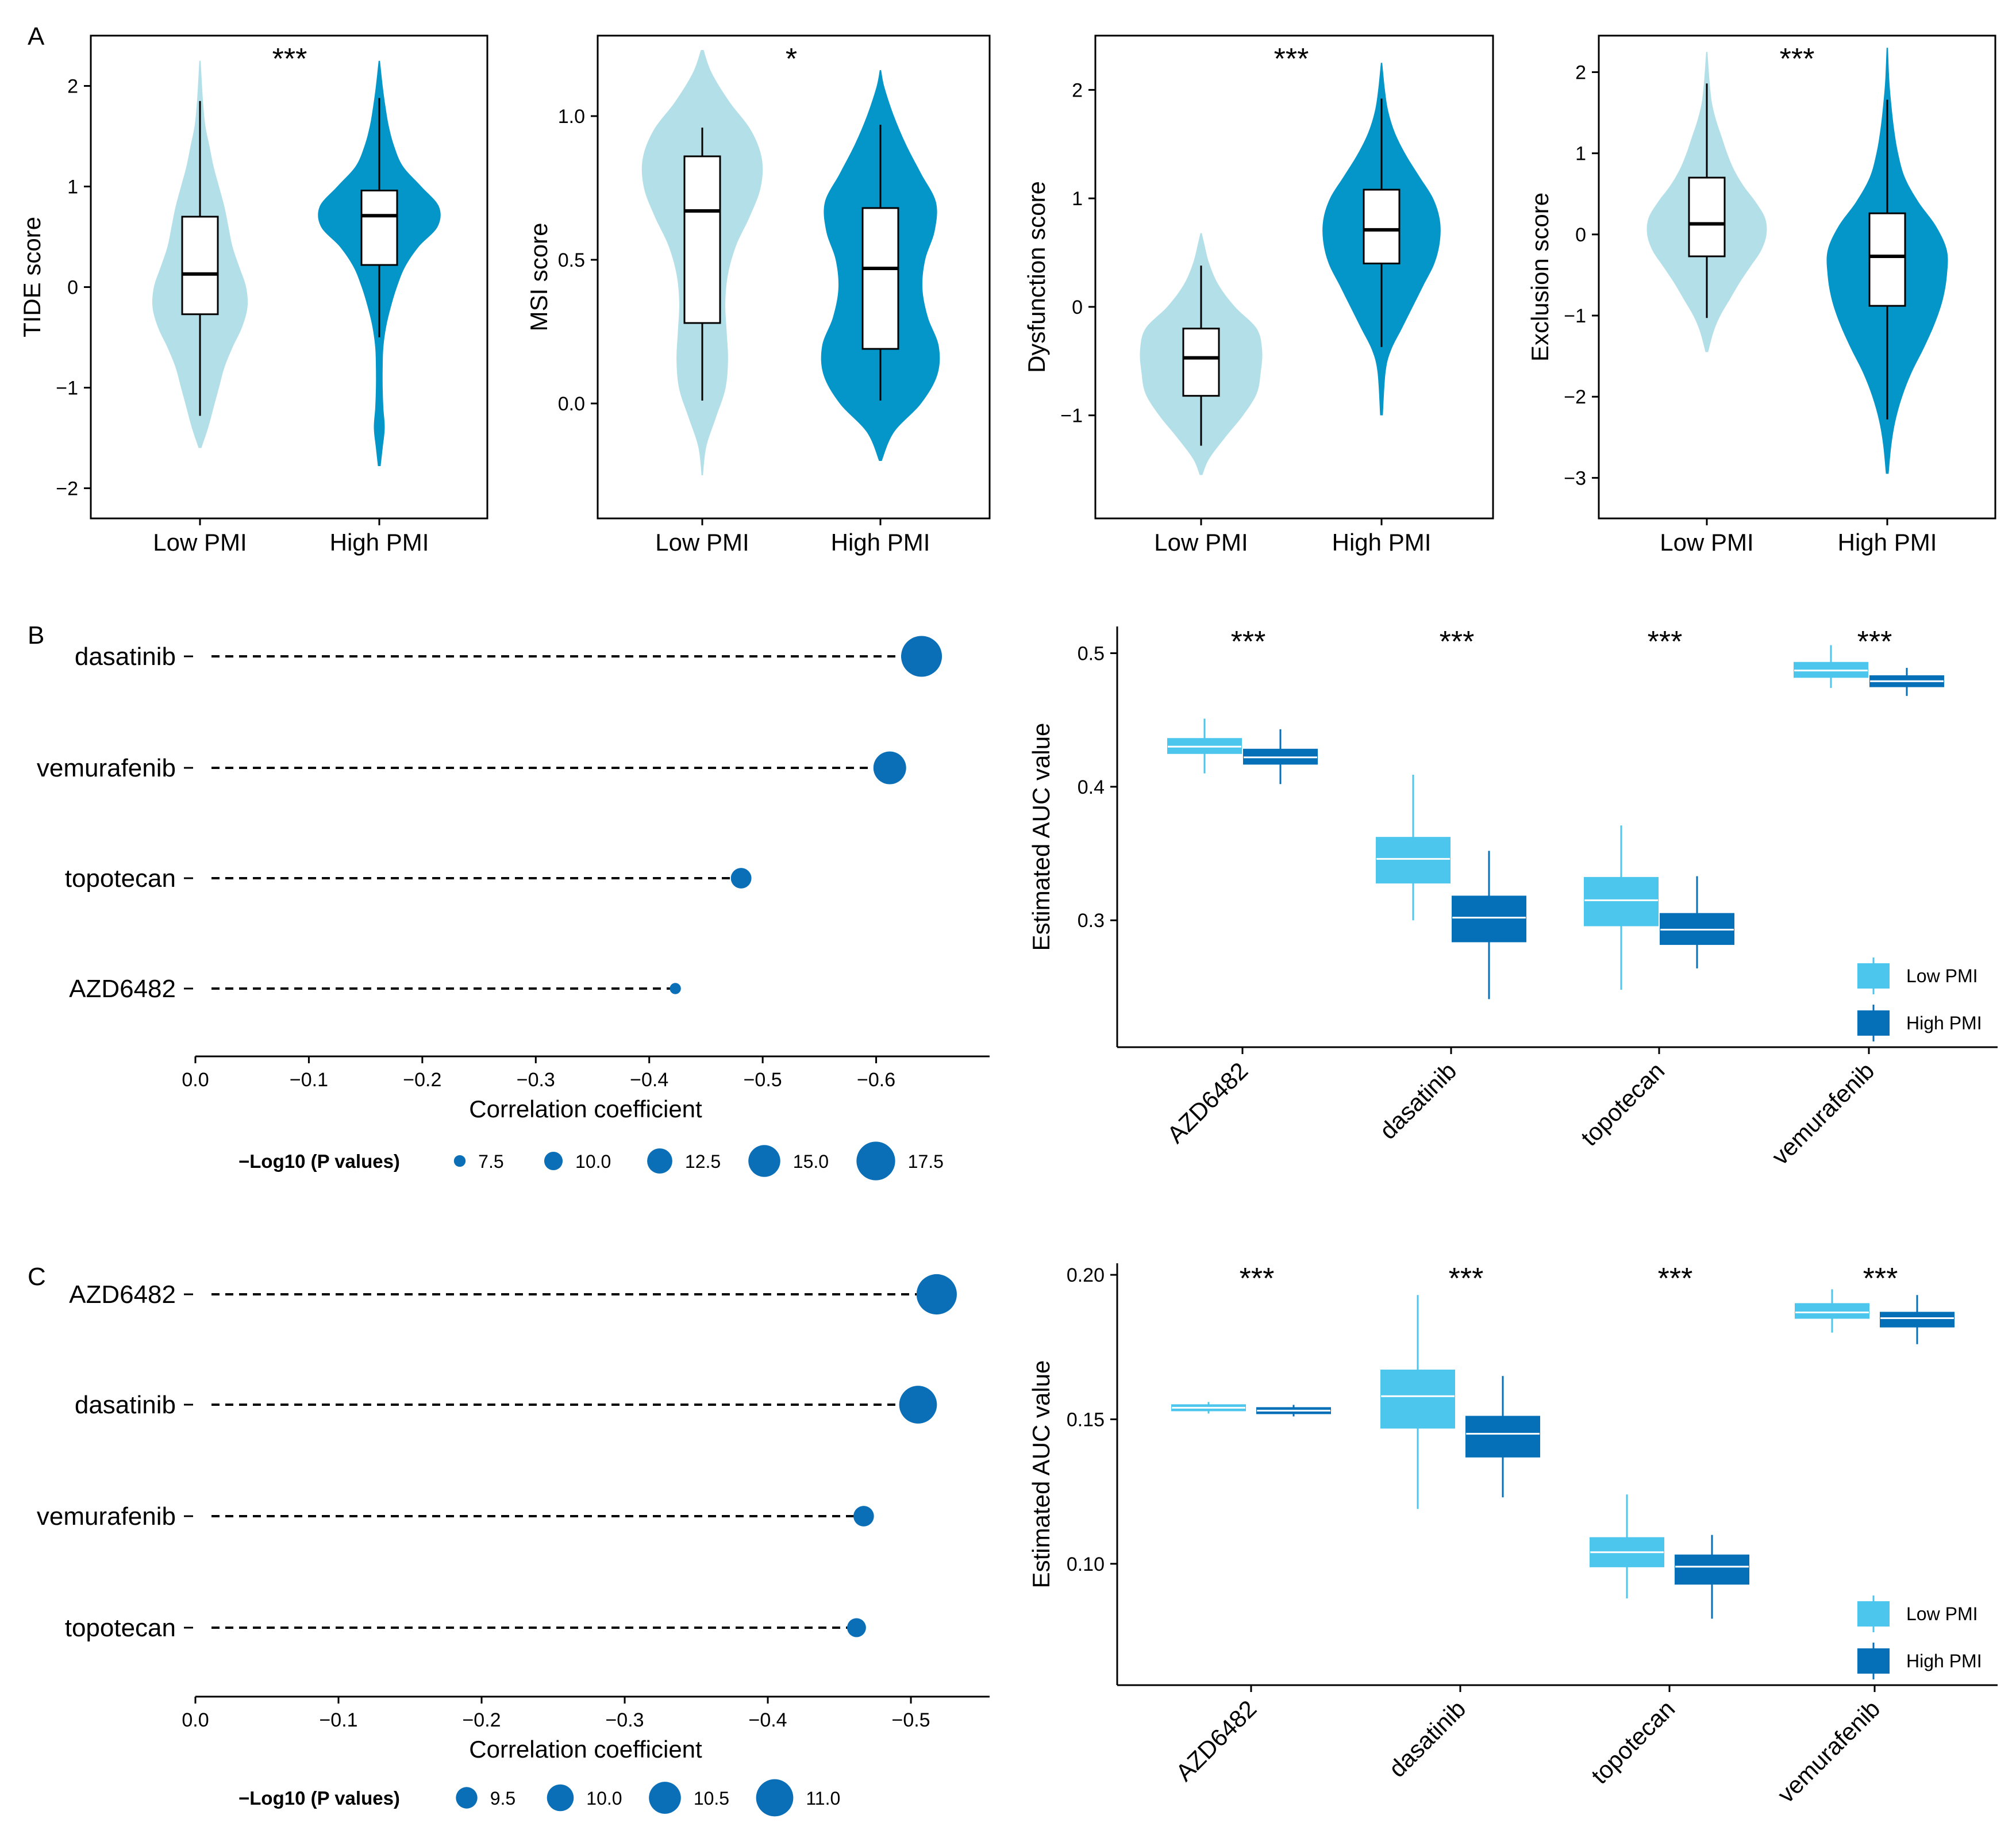  Describe the element at coordinates (571, 117) in the screenshot. I see `y-tick-label: 1.0` at that location.